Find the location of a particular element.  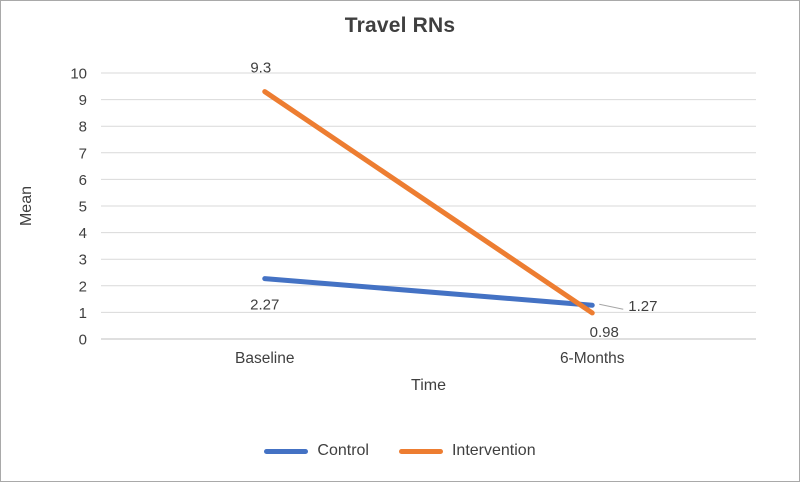

y-axis-title: Mean is located at coordinates (26, 206).